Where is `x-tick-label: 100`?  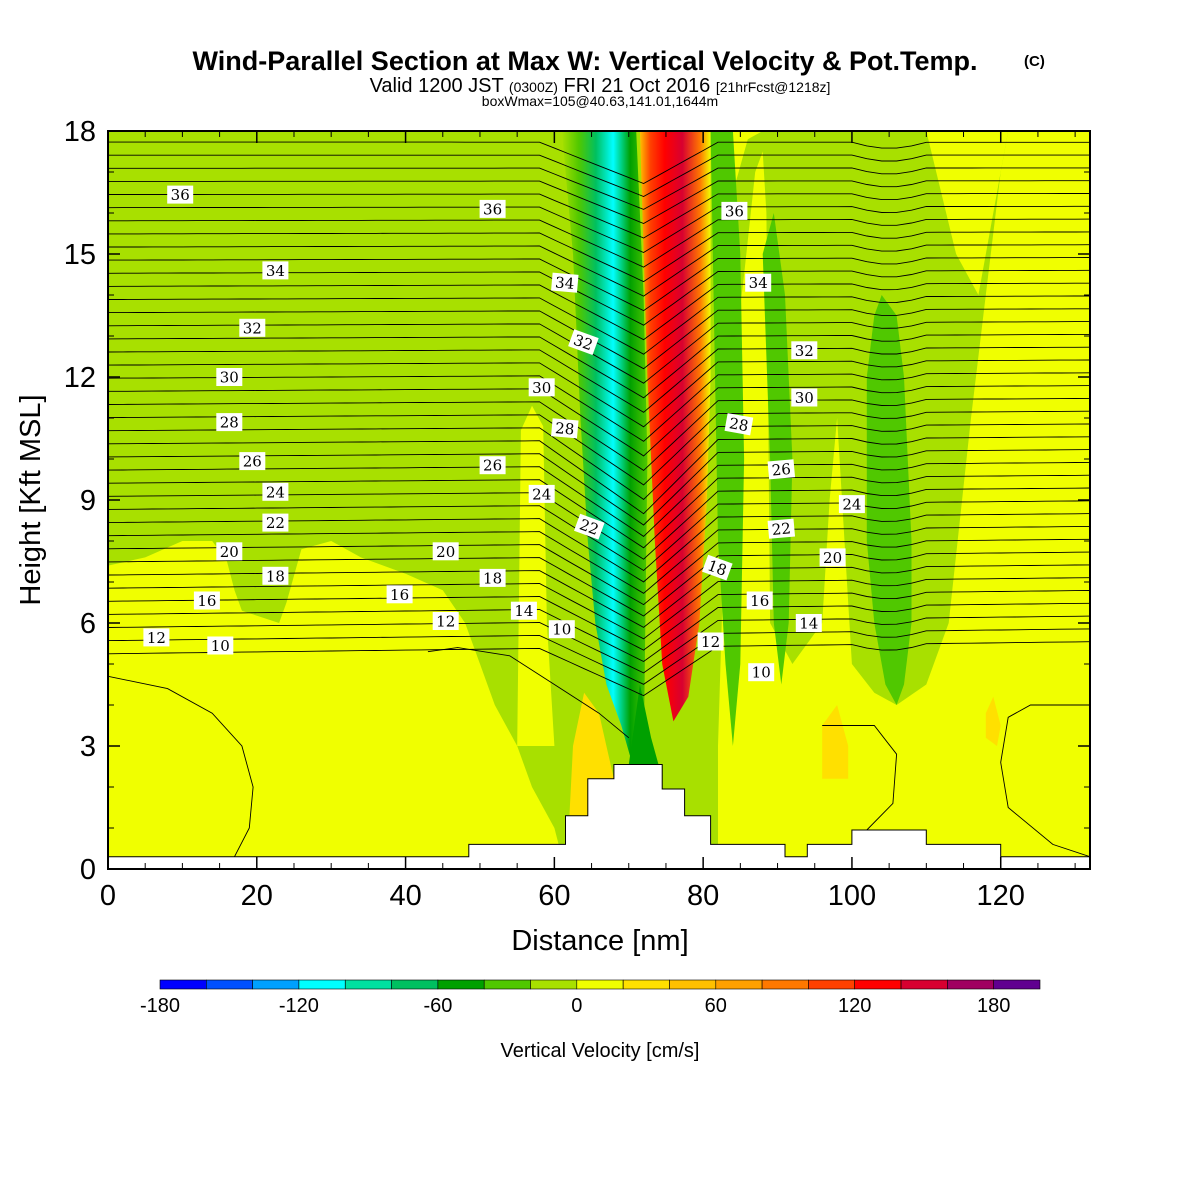 x-tick-label: 100 is located at coordinates (852, 896).